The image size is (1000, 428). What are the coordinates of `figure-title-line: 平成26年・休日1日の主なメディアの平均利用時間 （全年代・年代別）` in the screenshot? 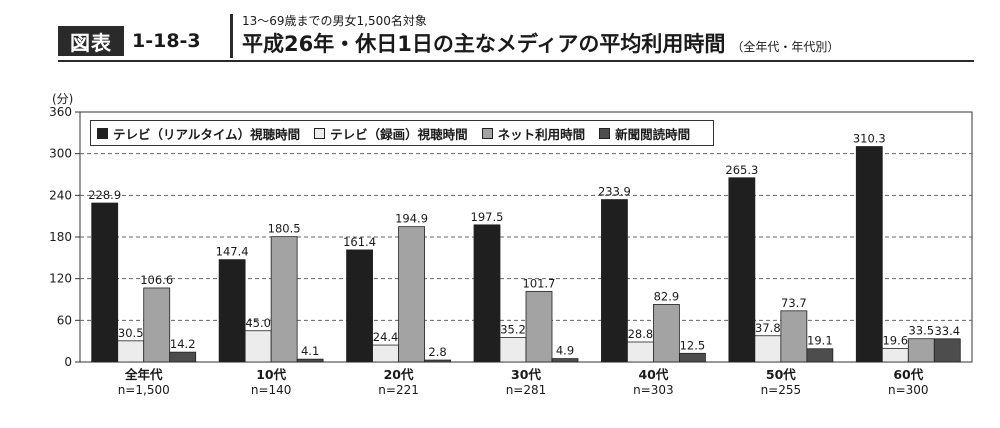 It's located at (540, 45).